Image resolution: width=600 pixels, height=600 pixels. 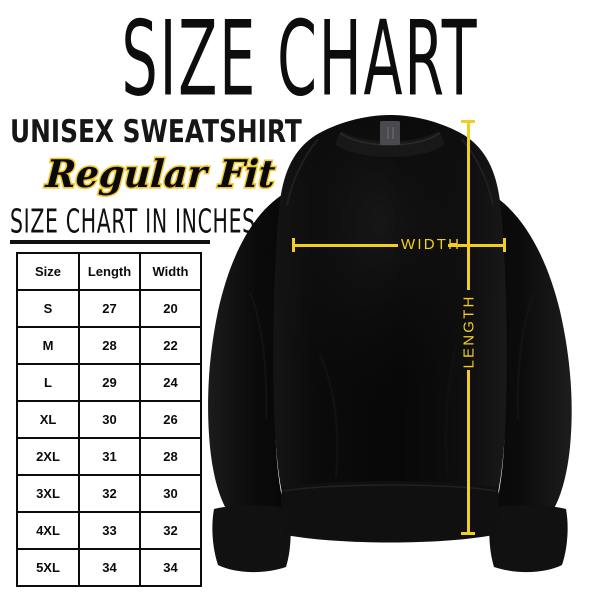 I want to click on cell-length: 32, so click(x=109, y=493).